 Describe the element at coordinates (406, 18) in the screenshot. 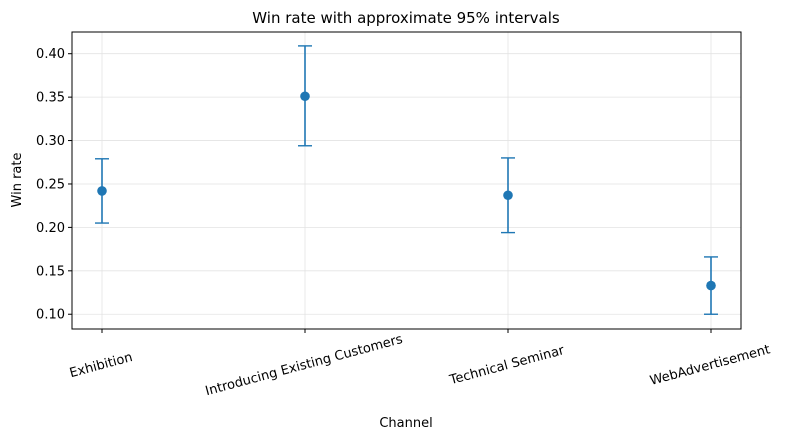

I see `chart-title: Win rate with approximate 95% intervals` at that location.